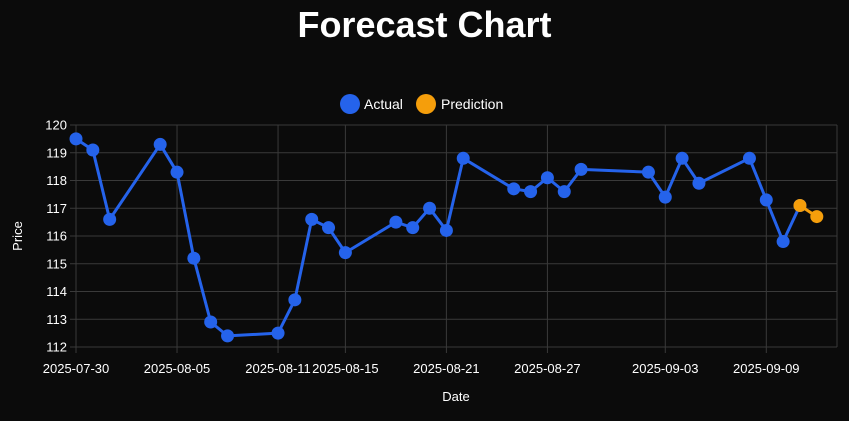  I want to click on legend-item-prediction: Prediction, so click(459, 104).